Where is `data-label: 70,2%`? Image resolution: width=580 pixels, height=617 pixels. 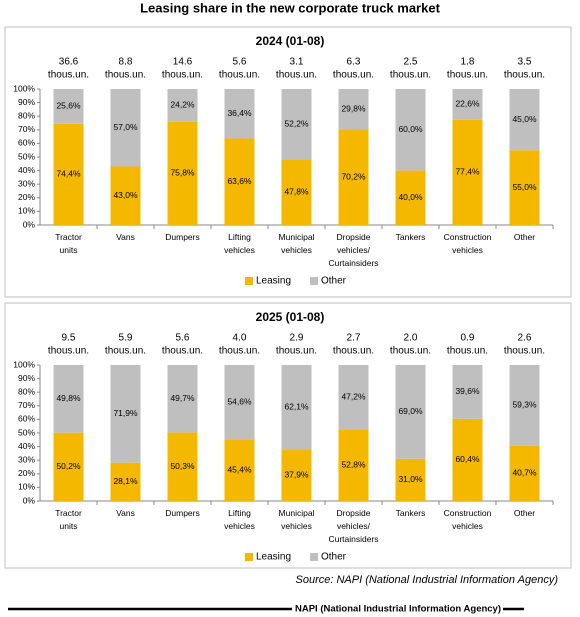
data-label: 70,2% is located at coordinates (353, 177).